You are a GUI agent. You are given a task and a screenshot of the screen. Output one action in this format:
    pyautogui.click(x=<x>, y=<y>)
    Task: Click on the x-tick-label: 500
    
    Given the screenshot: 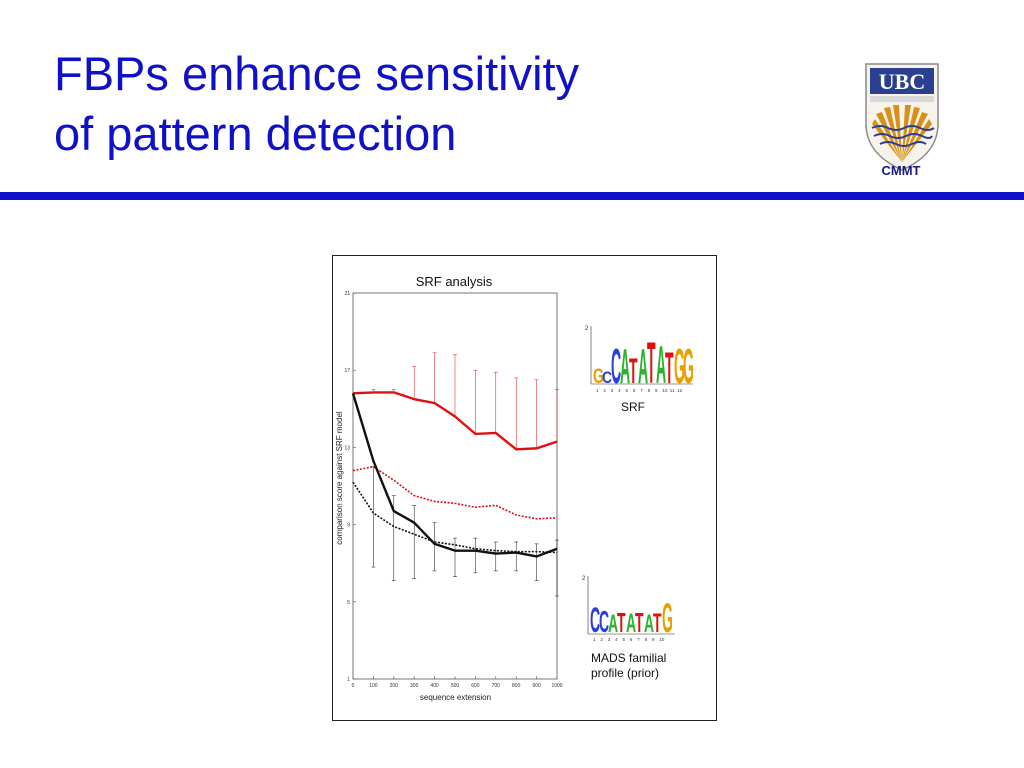 What is the action you would take?
    pyautogui.click(x=455, y=686)
    